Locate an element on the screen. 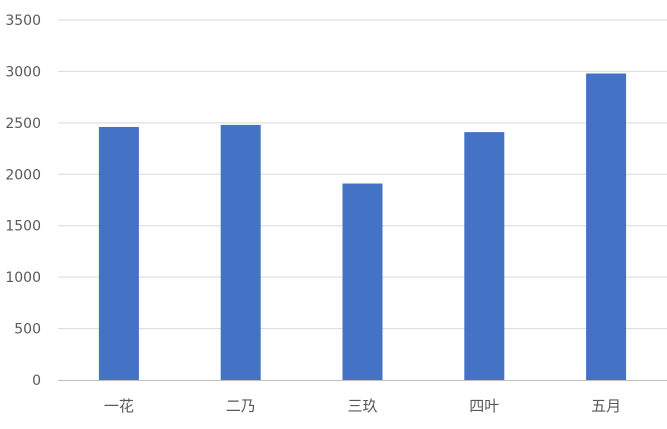 This screenshot has width=667, height=429. y-tick-label: 1000 is located at coordinates (23, 278).